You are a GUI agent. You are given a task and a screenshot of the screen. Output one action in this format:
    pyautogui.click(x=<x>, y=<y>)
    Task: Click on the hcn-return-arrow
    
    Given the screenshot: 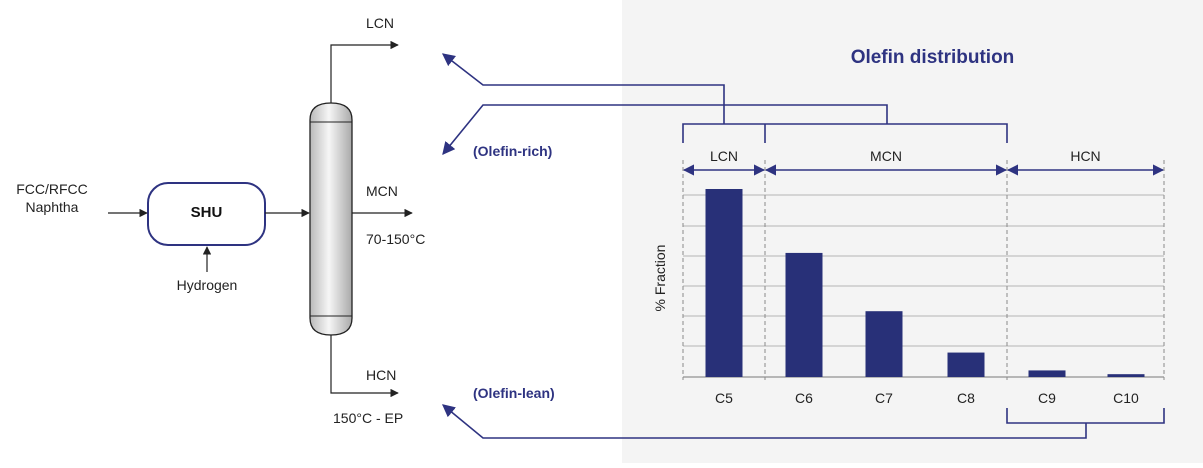 What is the action you would take?
    pyautogui.click(x=764, y=421)
    